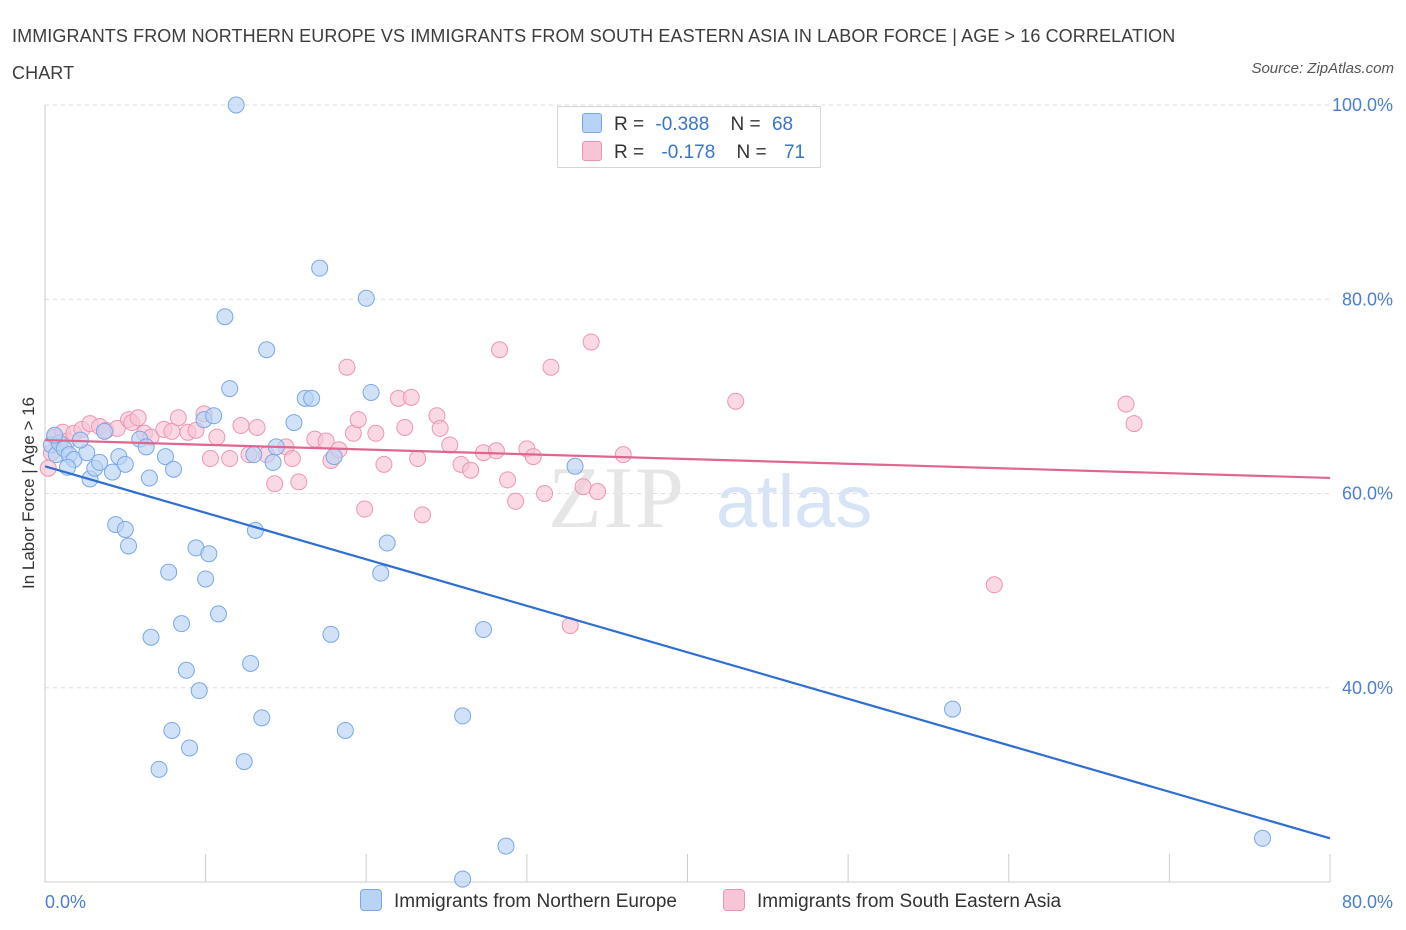 This screenshot has height=930, width=1406. What do you see at coordinates (782, 124) in the screenshot?
I see `legend-n-value: 68` at bounding box center [782, 124].